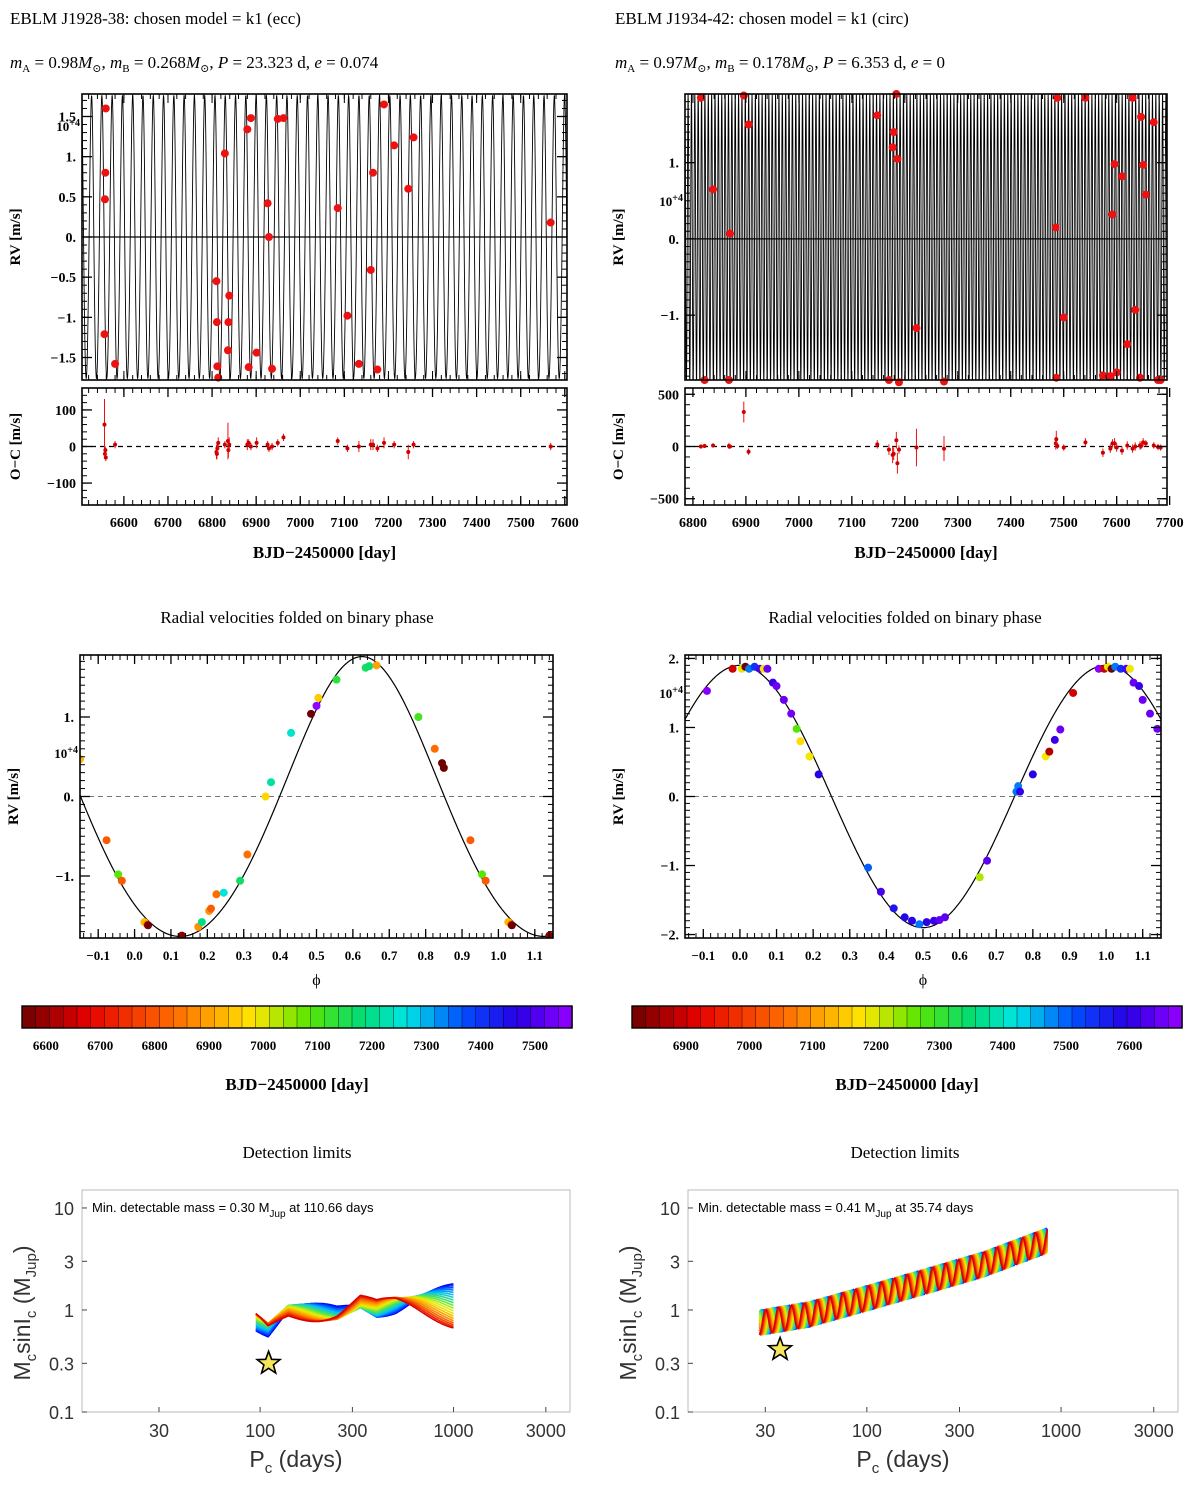 Image resolution: width=1200 pixels, height=1485 pixels. What do you see at coordinates (959, 955) in the screenshot?
I see `fold-right-xtick-label: 0.6` at bounding box center [959, 955].